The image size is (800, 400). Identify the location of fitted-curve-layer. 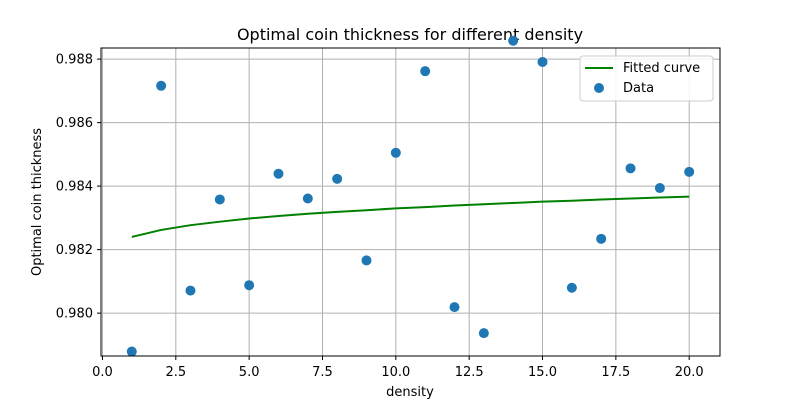
(410, 216).